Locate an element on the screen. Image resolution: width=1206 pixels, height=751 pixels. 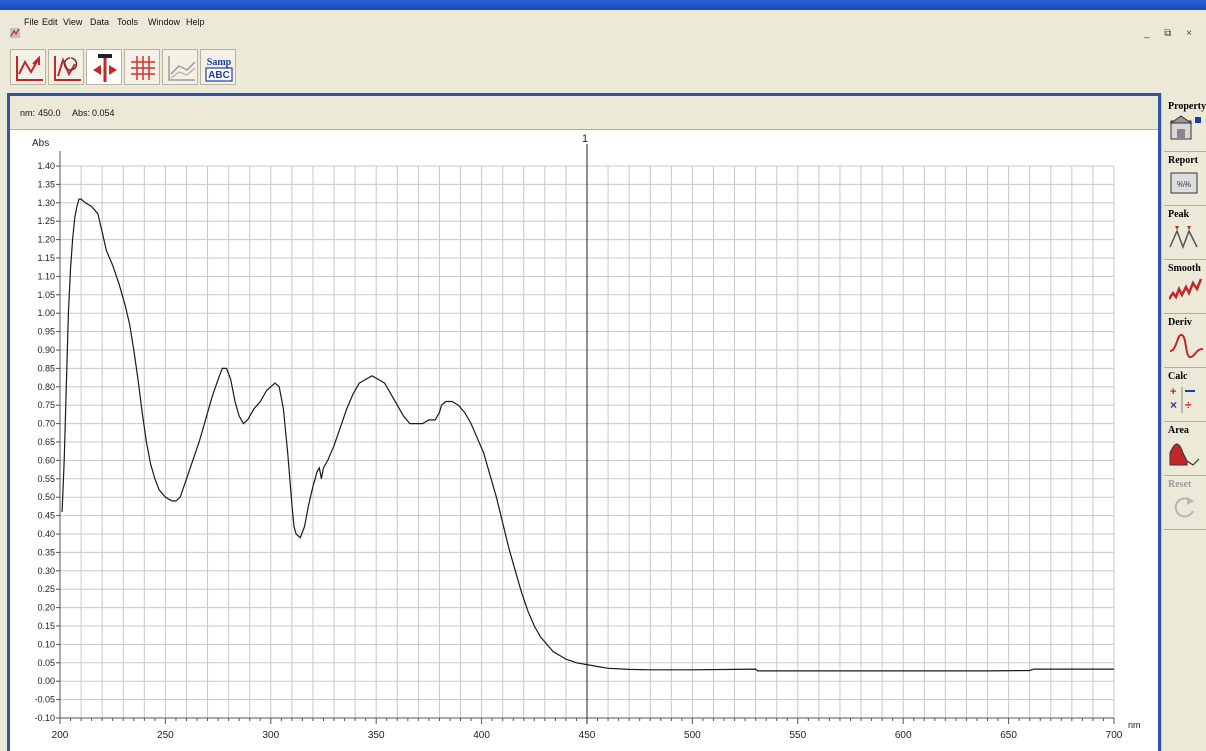
menu-data: Data is located at coordinates (100, 22).